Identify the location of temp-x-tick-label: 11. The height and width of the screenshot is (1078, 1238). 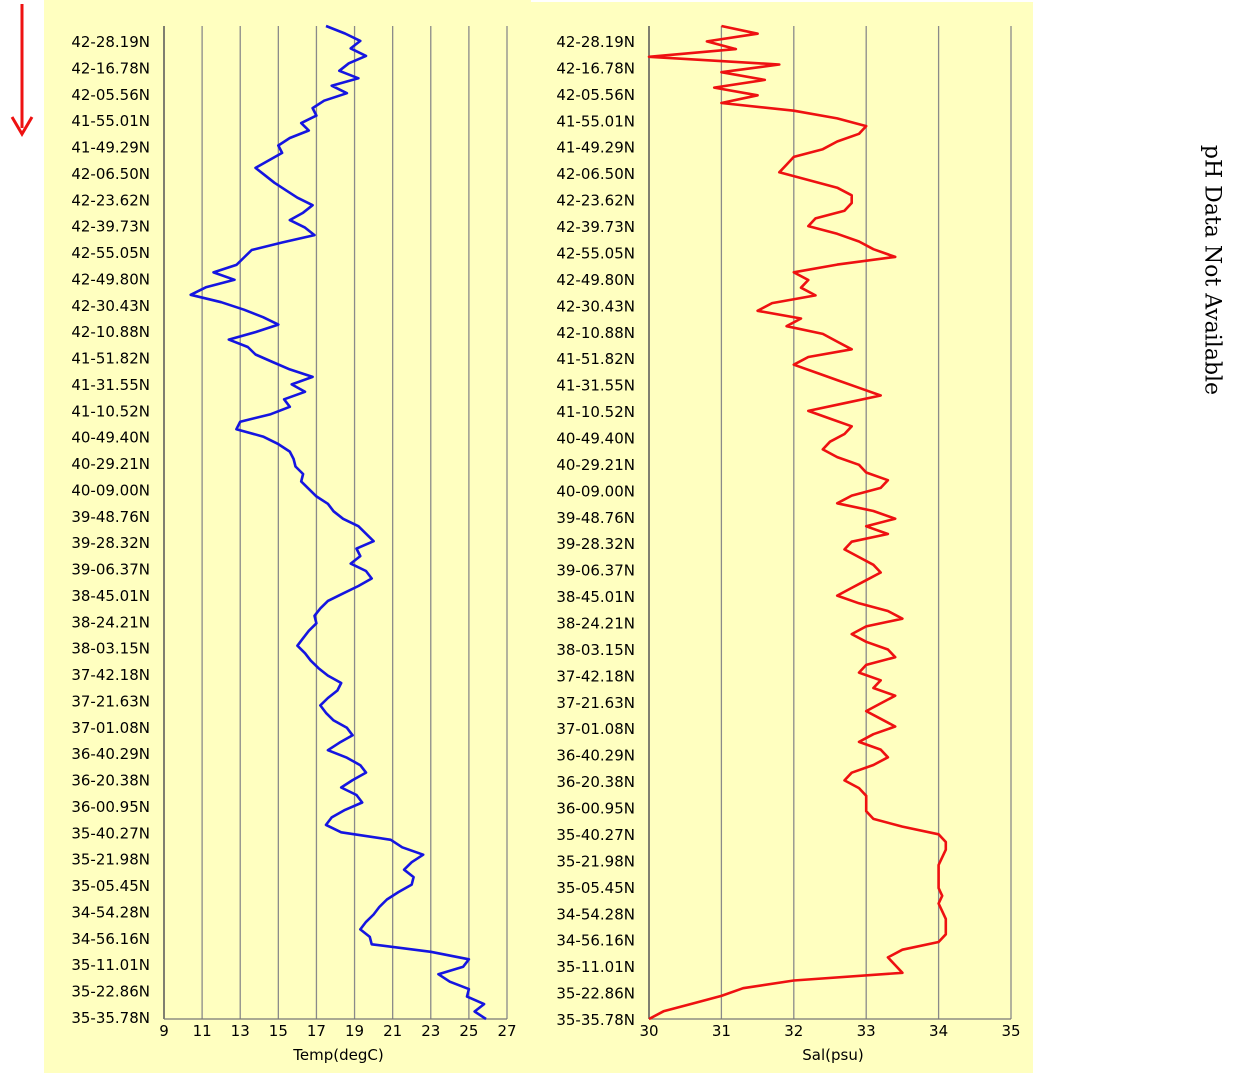
(202, 1031).